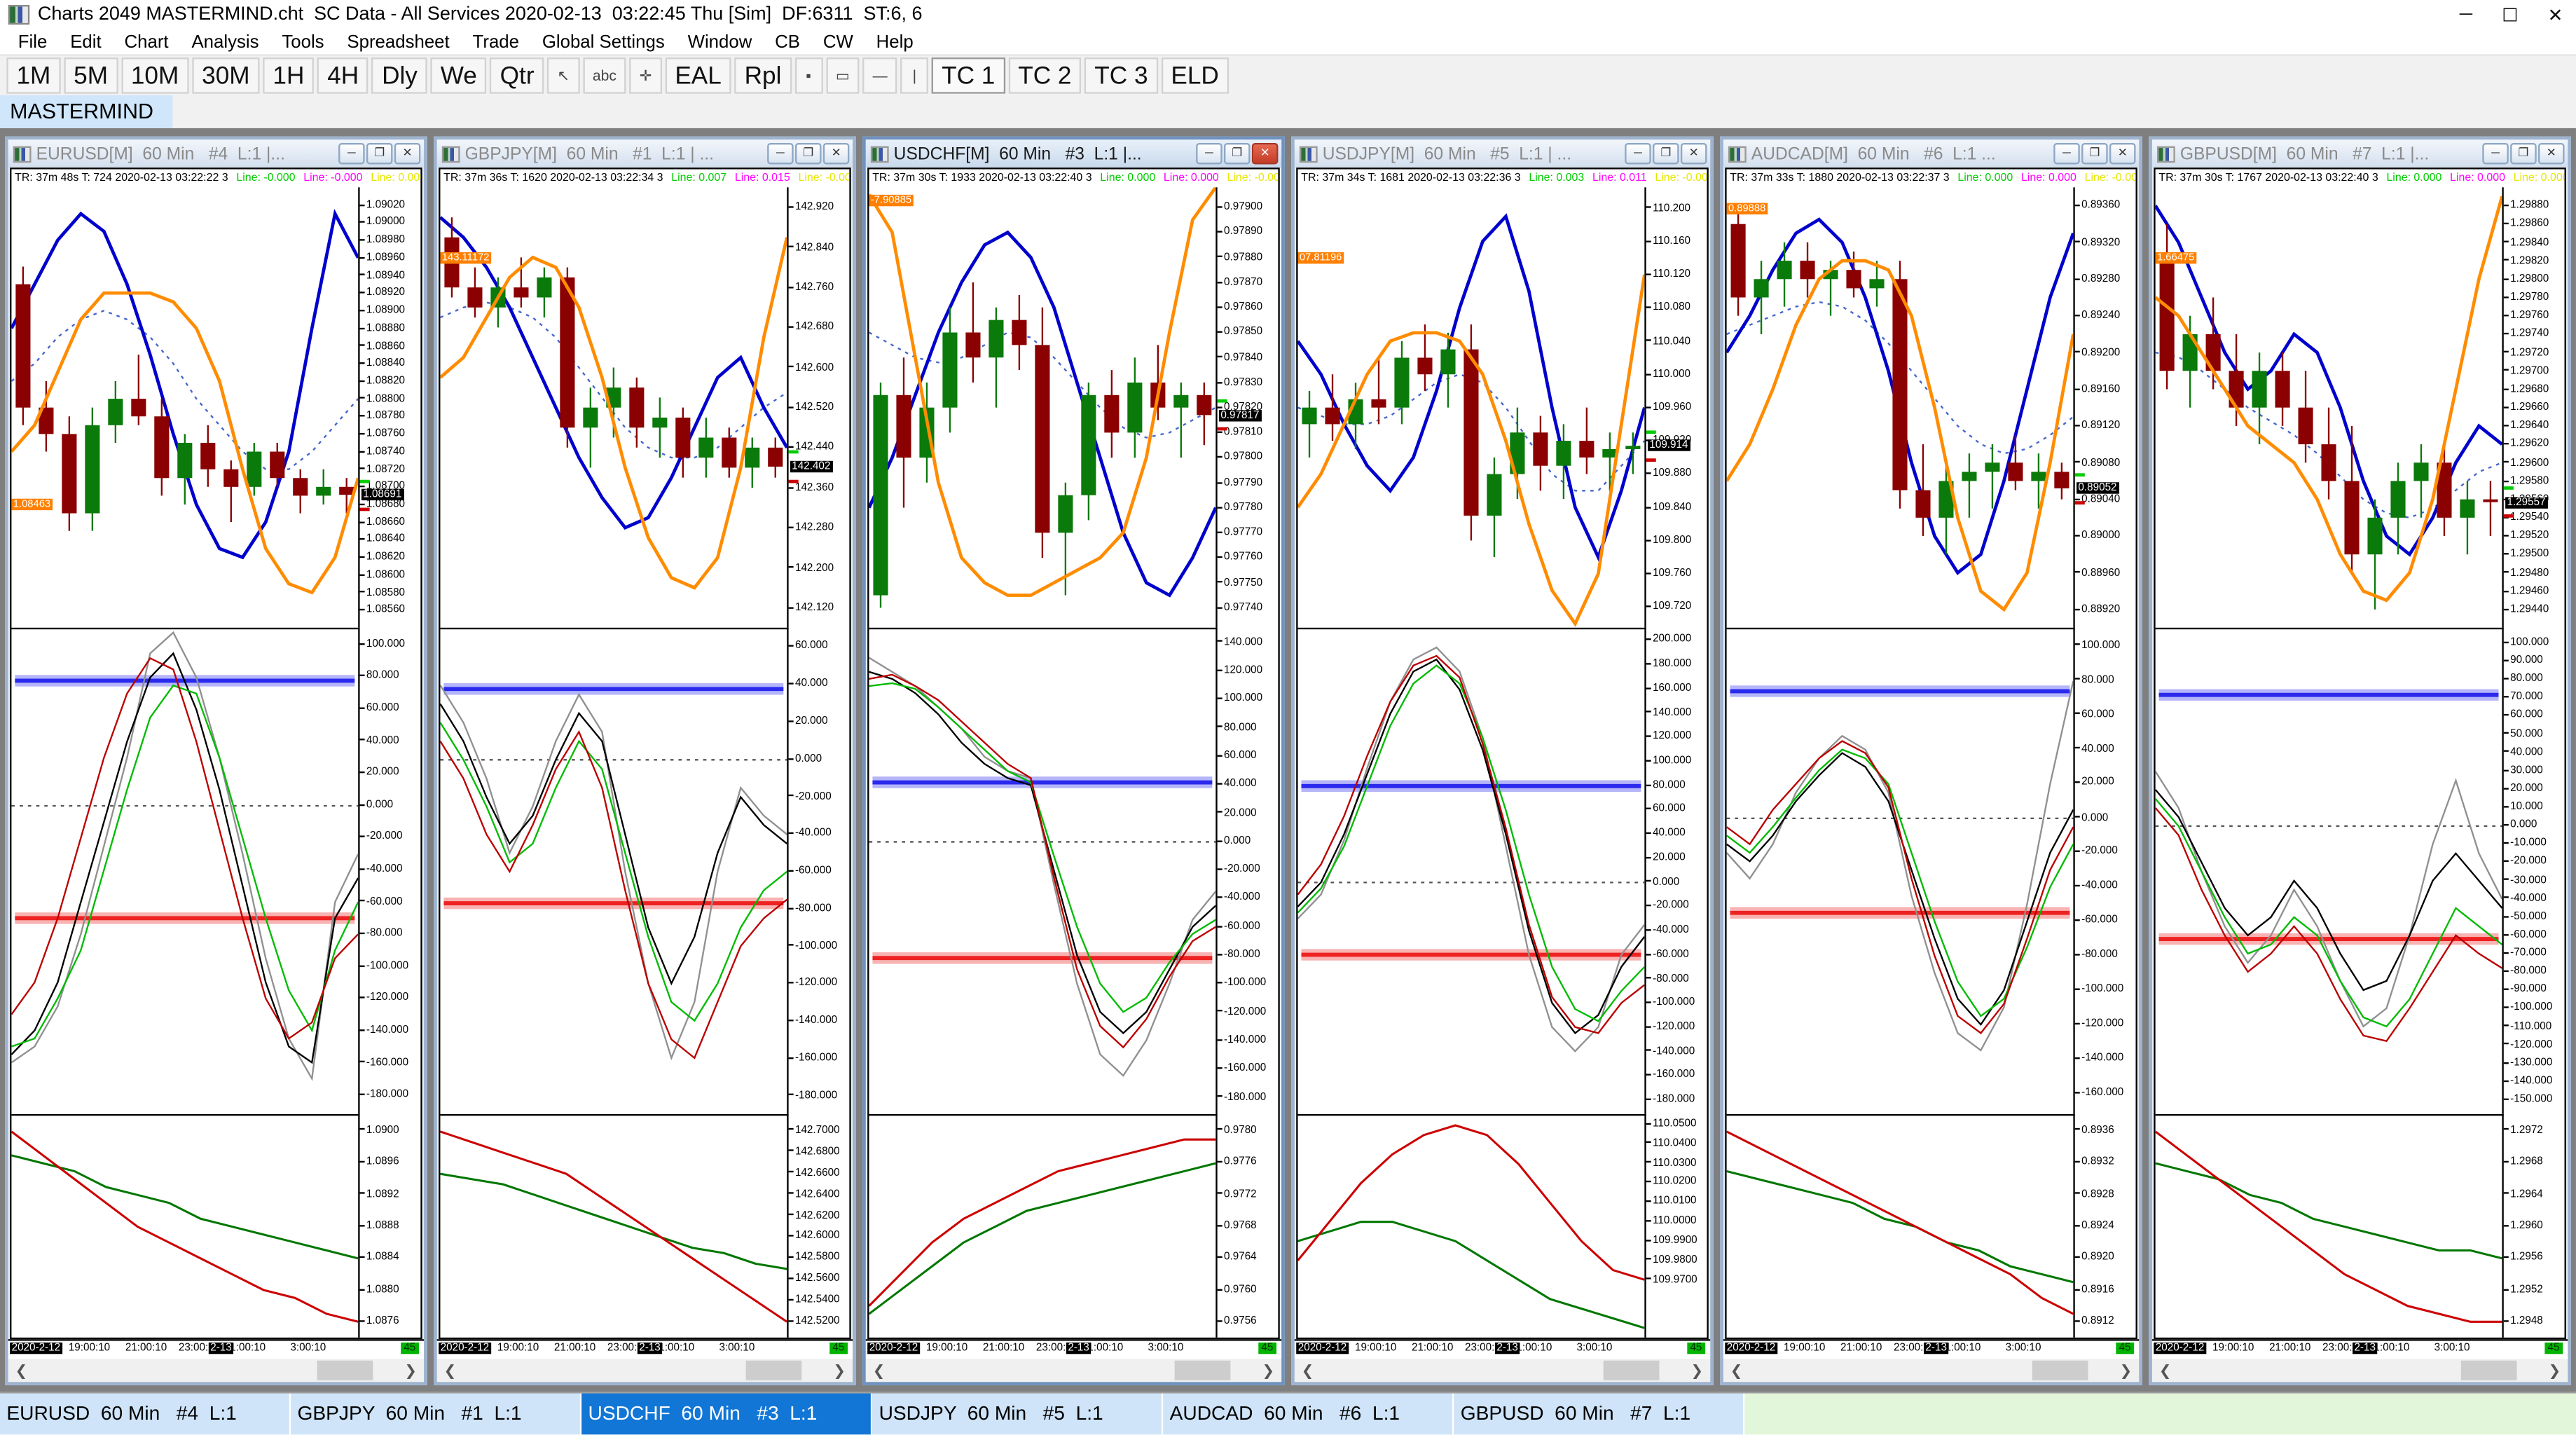  Describe the element at coordinates (719, 42) in the screenshot. I see `menu-item-window: Window` at that location.